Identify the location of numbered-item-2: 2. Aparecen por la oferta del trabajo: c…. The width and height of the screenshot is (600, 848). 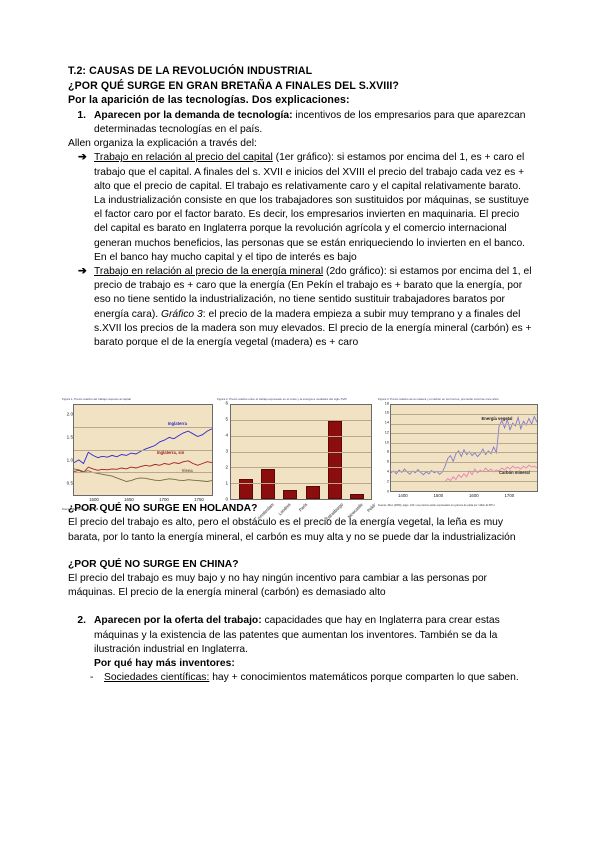
(300, 635).